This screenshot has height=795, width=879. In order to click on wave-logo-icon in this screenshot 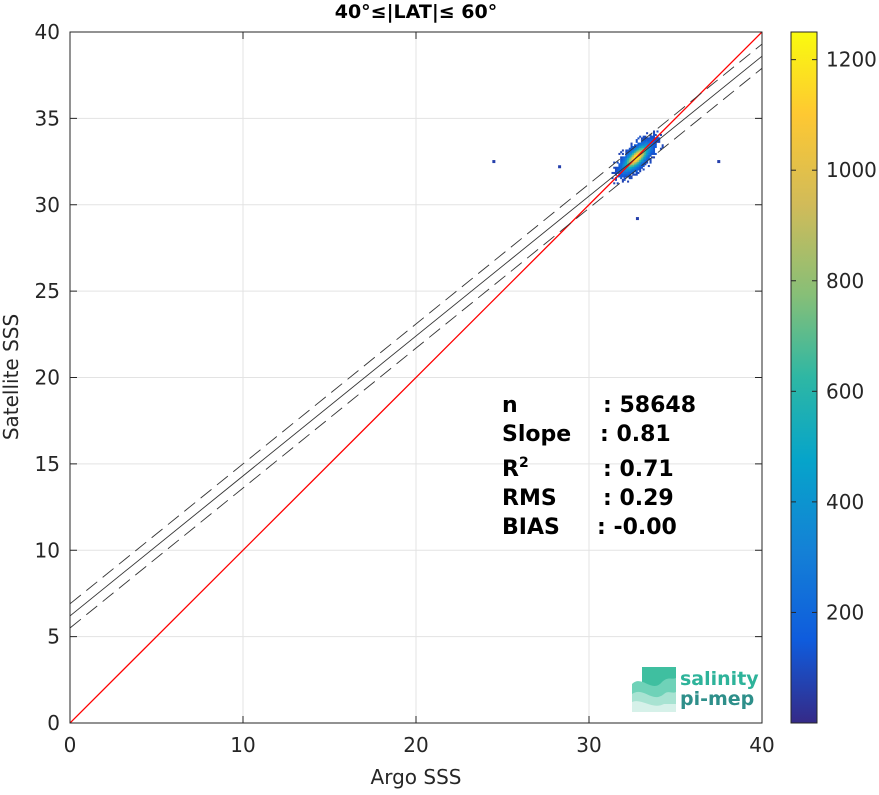, I will do `click(654, 689)`.